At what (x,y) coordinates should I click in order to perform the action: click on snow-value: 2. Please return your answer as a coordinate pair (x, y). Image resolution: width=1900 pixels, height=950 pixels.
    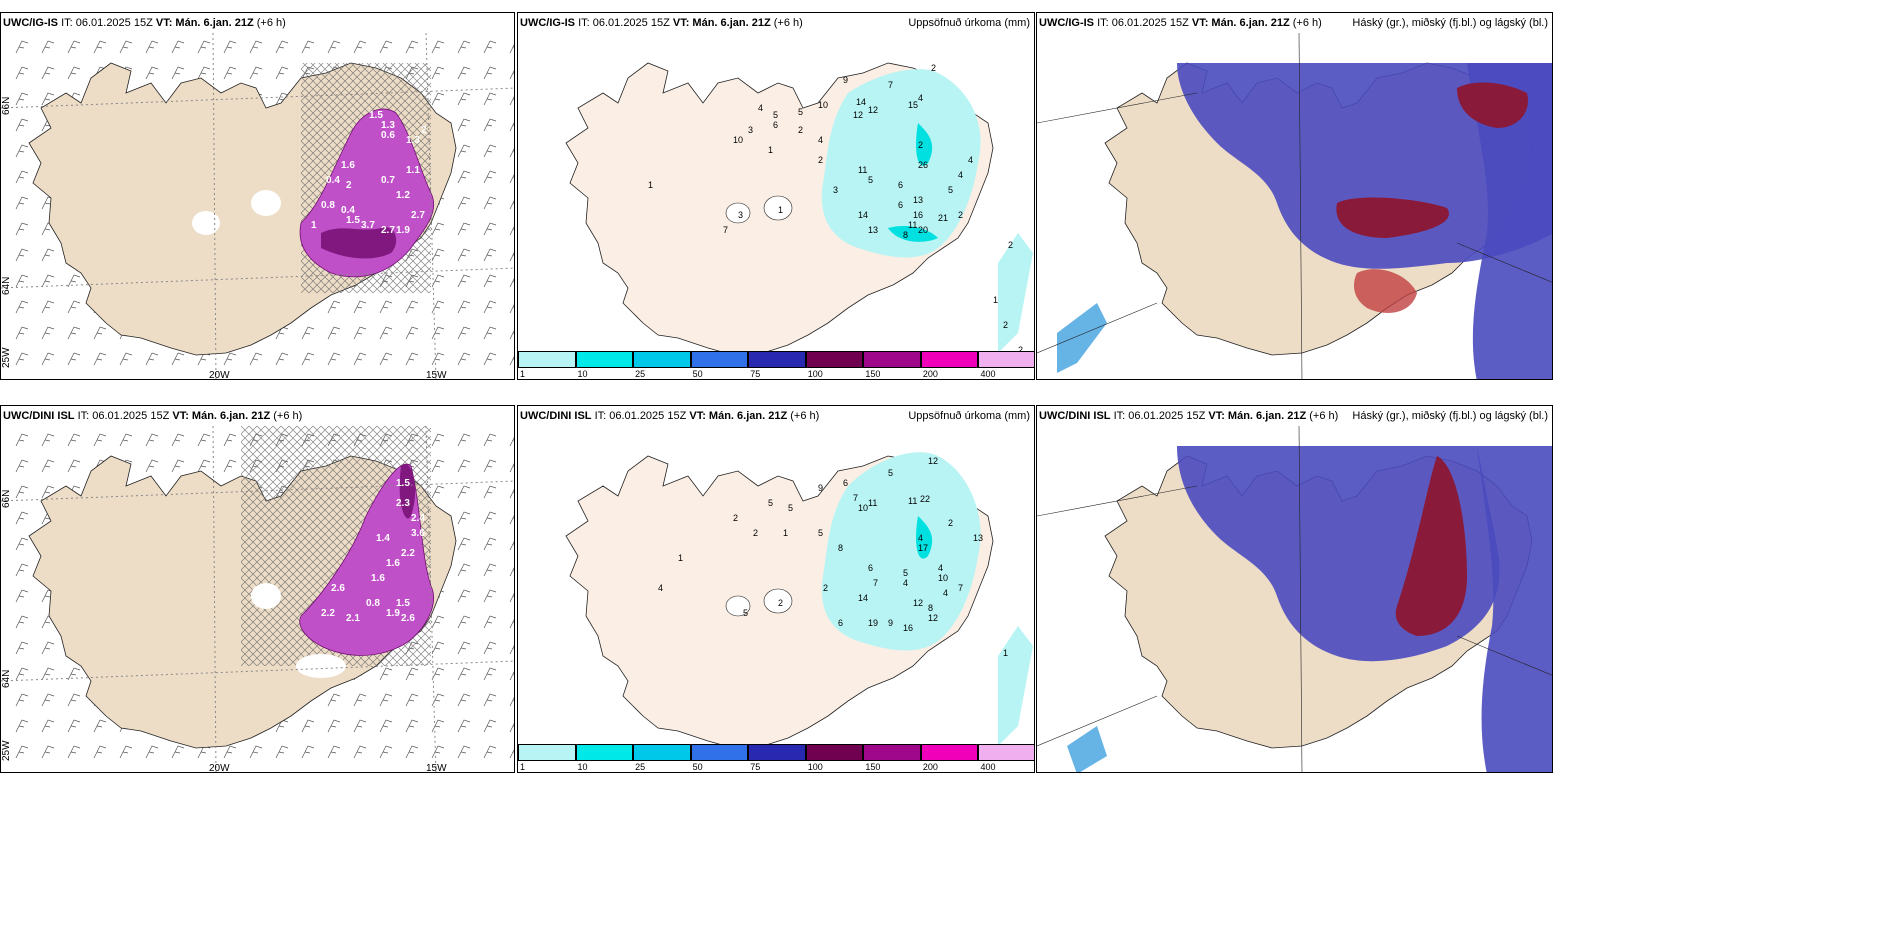
    Looking at the image, I should click on (349, 185).